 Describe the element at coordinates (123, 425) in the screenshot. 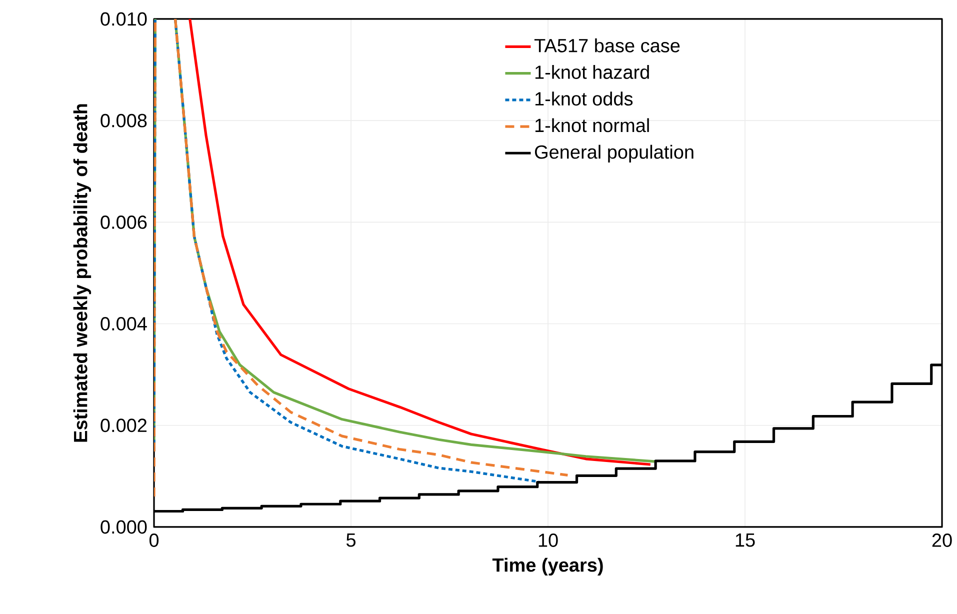

I see `y-tick-label: 0.002` at that location.